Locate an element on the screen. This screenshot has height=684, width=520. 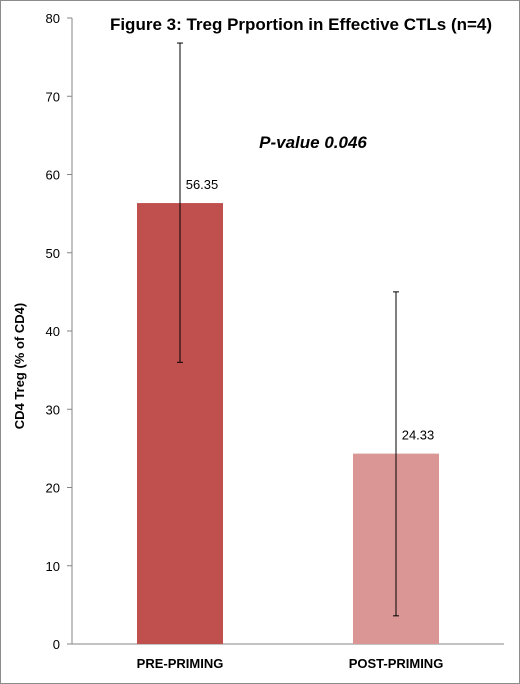
y-ticks: 0 10 20 30 40 50 60 70 80 is located at coordinates (59, 331).